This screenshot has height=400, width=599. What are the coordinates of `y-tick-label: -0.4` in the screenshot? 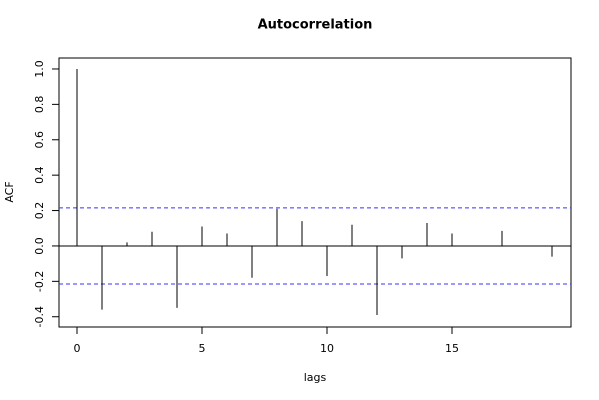 It's located at (39, 316).